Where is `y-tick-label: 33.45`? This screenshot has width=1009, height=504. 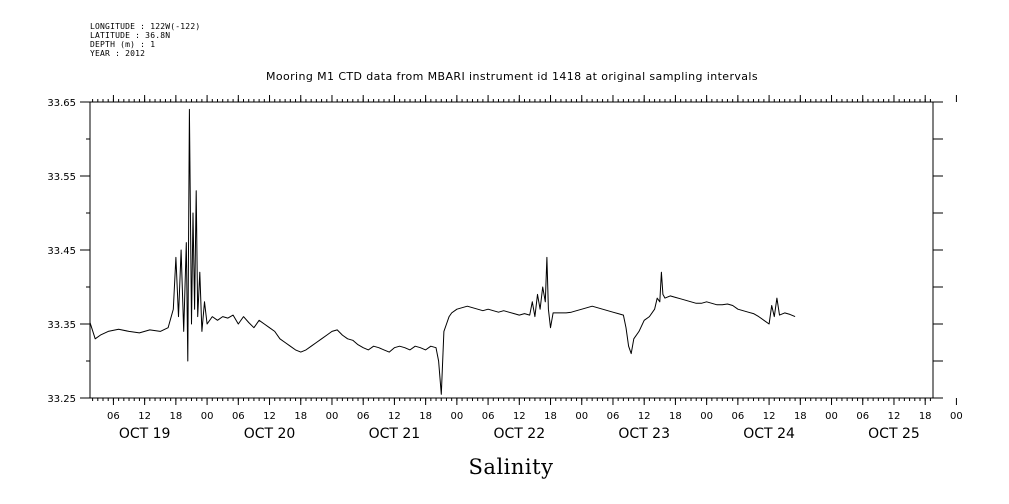
y-tick-label: 33.45 is located at coordinates (61, 251).